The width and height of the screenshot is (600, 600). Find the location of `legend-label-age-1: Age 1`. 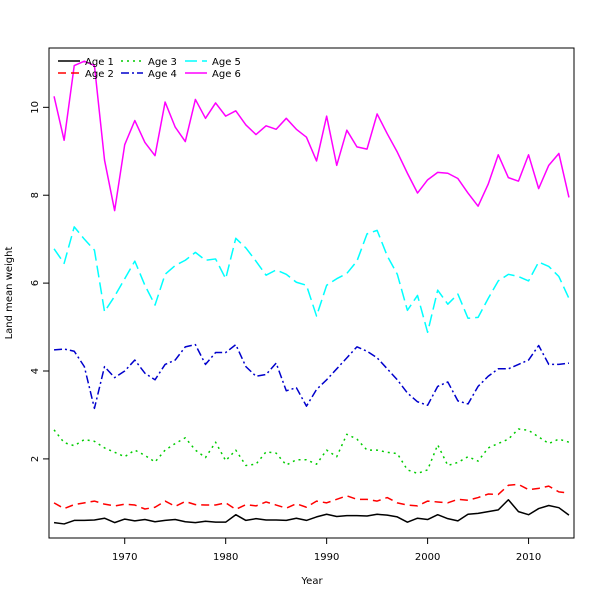

legend-label-age-1: Age 1 is located at coordinates (99, 62).